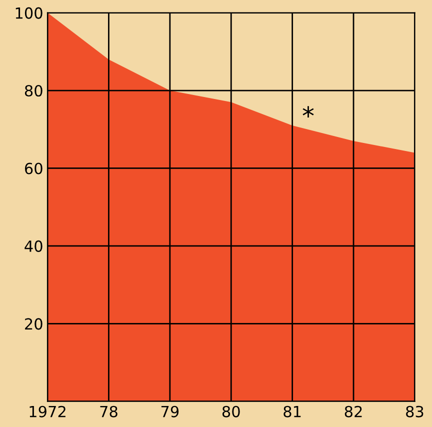 The image size is (432, 427). I want to click on x-tick-label: 1972, so click(48, 412).